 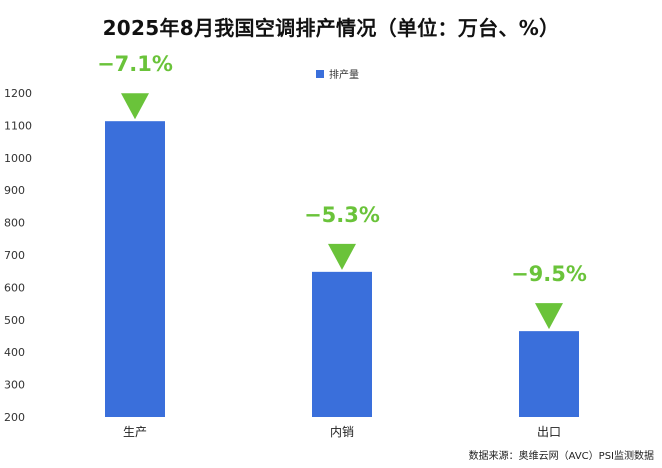 What do you see at coordinates (344, 75) in the screenshot?
I see `legend-label: 排产量` at bounding box center [344, 75].